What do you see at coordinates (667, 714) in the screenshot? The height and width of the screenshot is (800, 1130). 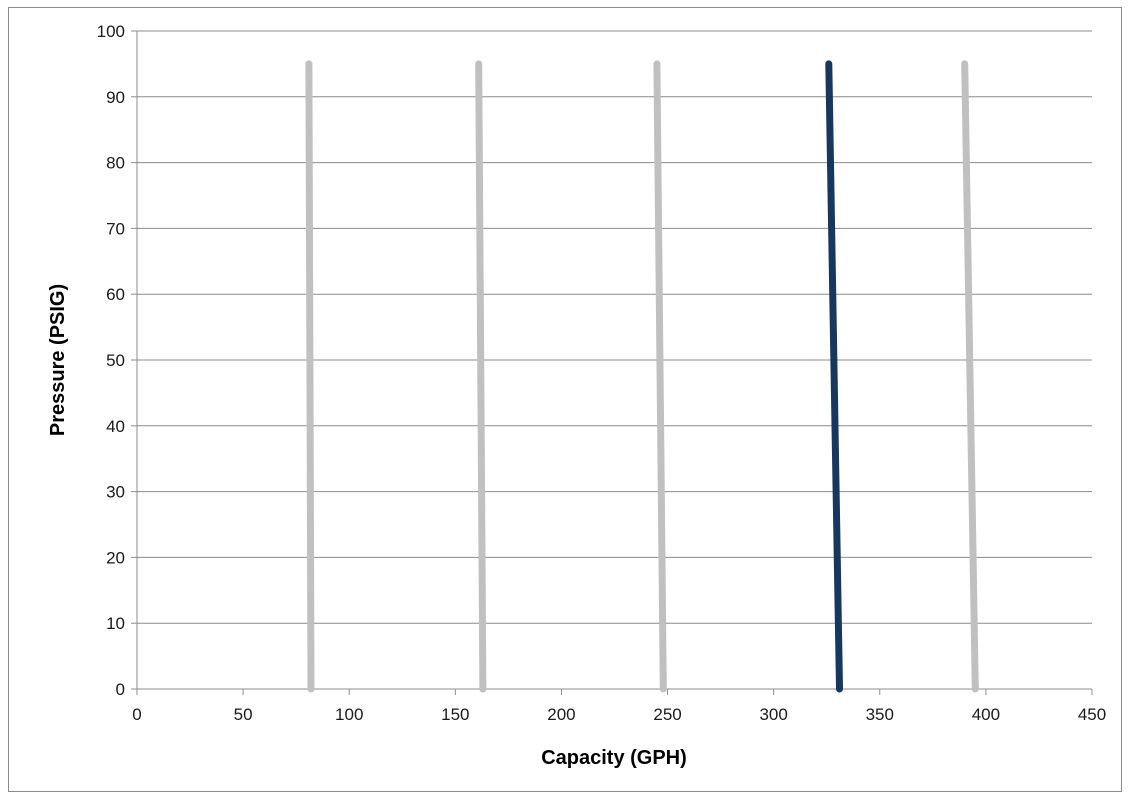 I see `x-tick-label: 250` at bounding box center [667, 714].